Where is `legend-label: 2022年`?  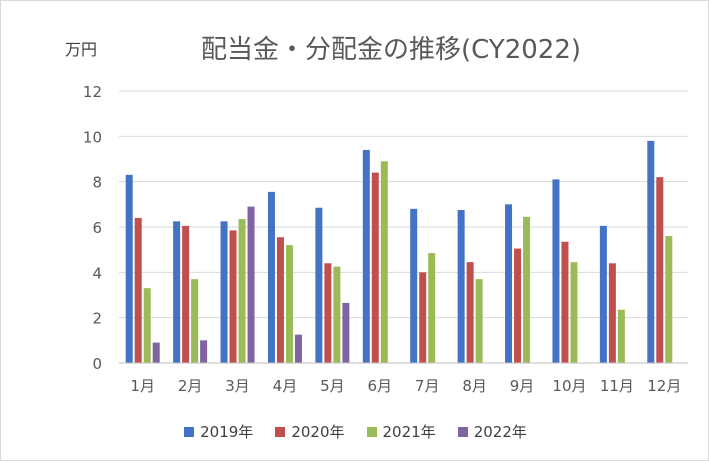
legend-label: 2022年 is located at coordinates (500, 432).